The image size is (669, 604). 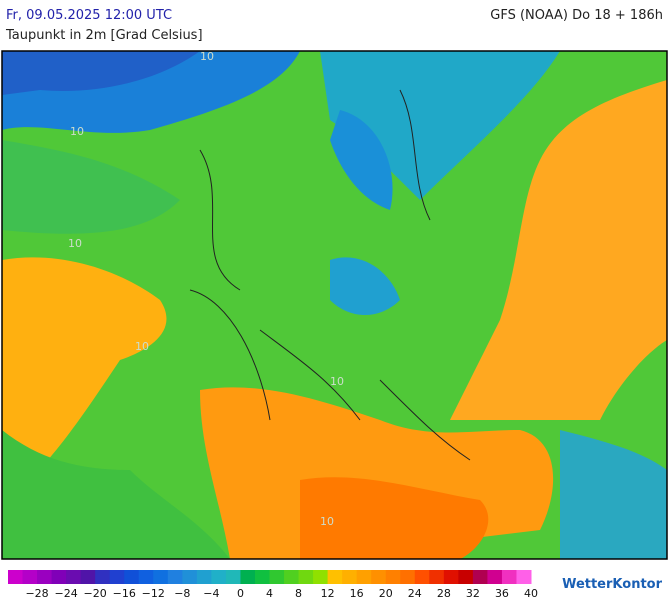 What do you see at coordinates (153, 593) in the screenshot?
I see `colorbar-label: −12` at bounding box center [153, 593].